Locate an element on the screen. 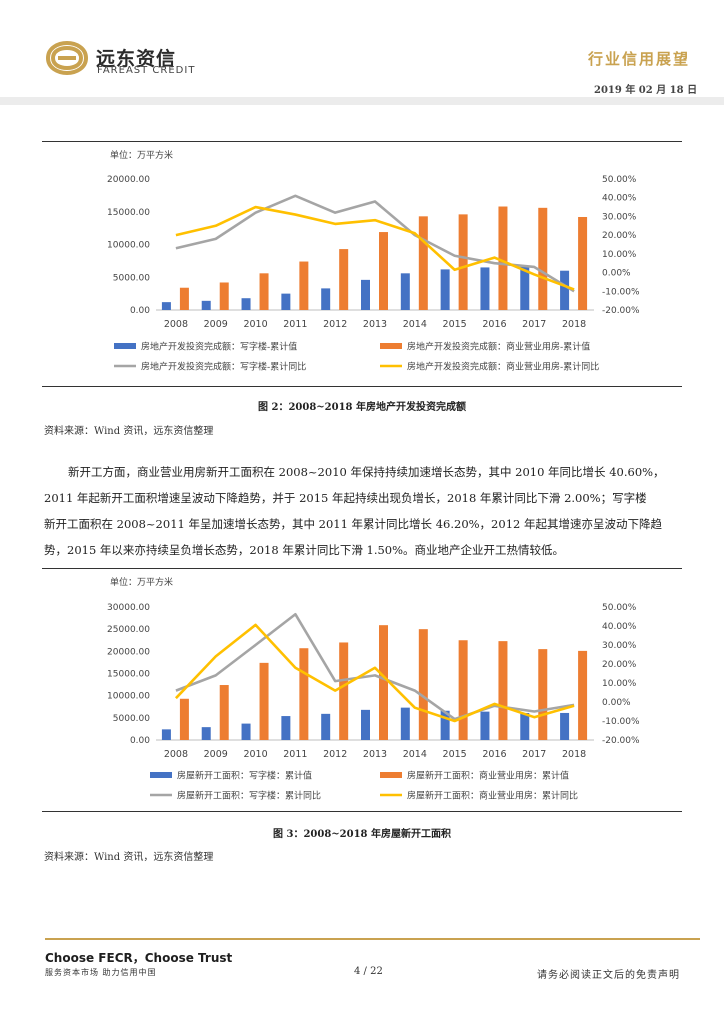  legend-label: 房屋新开工面积：商业营业用房：累计值 is located at coordinates (488, 776).